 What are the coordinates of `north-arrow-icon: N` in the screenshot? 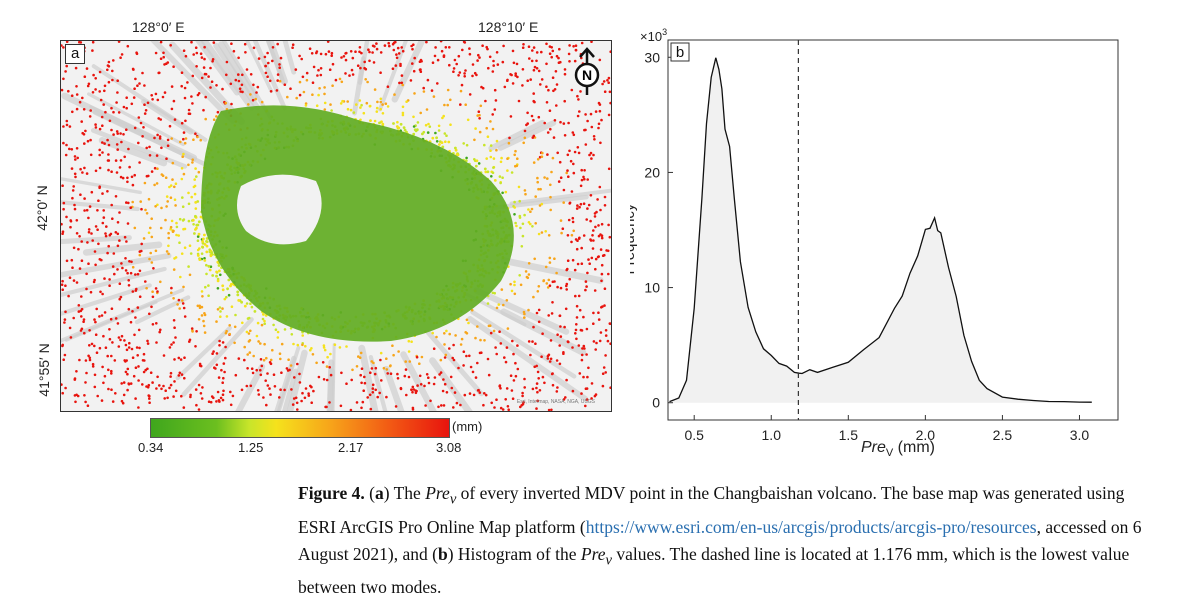 It's located at (587, 71).